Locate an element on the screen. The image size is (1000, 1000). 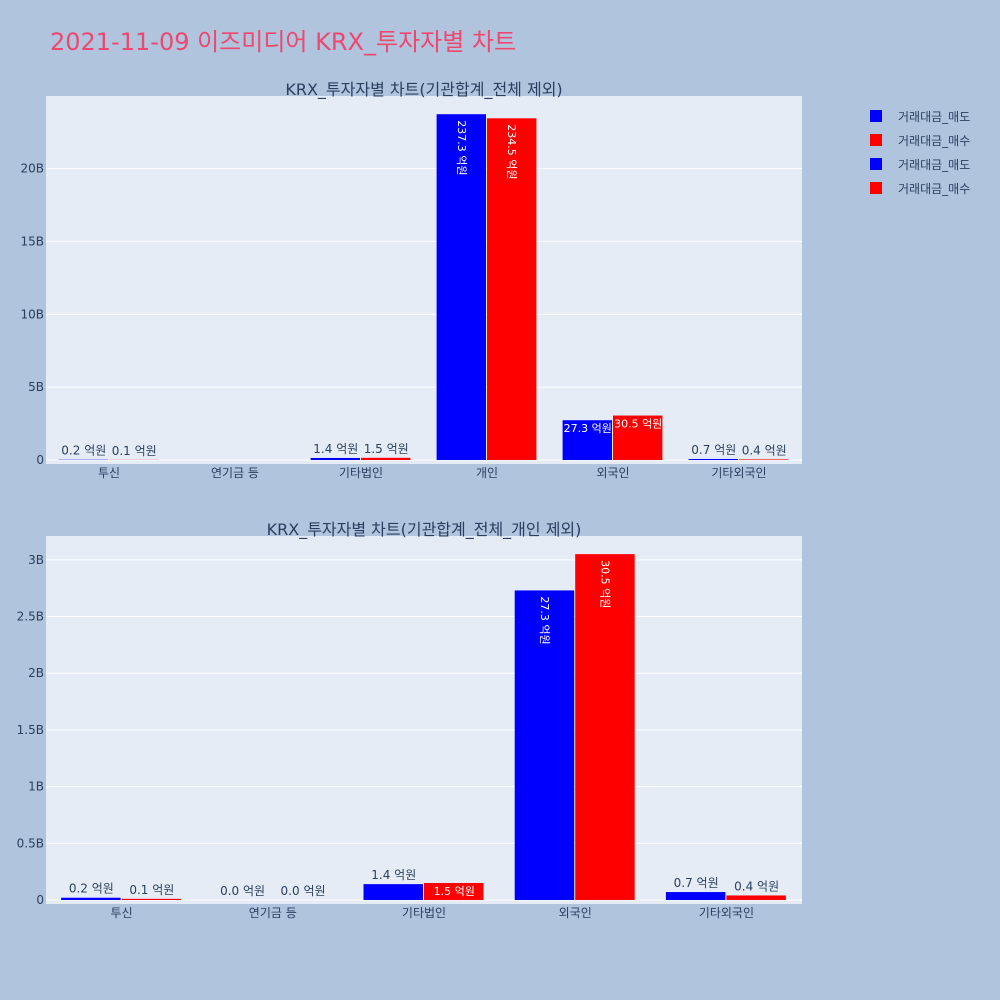
y-tick-label: 2.5B is located at coordinates (30, 617).